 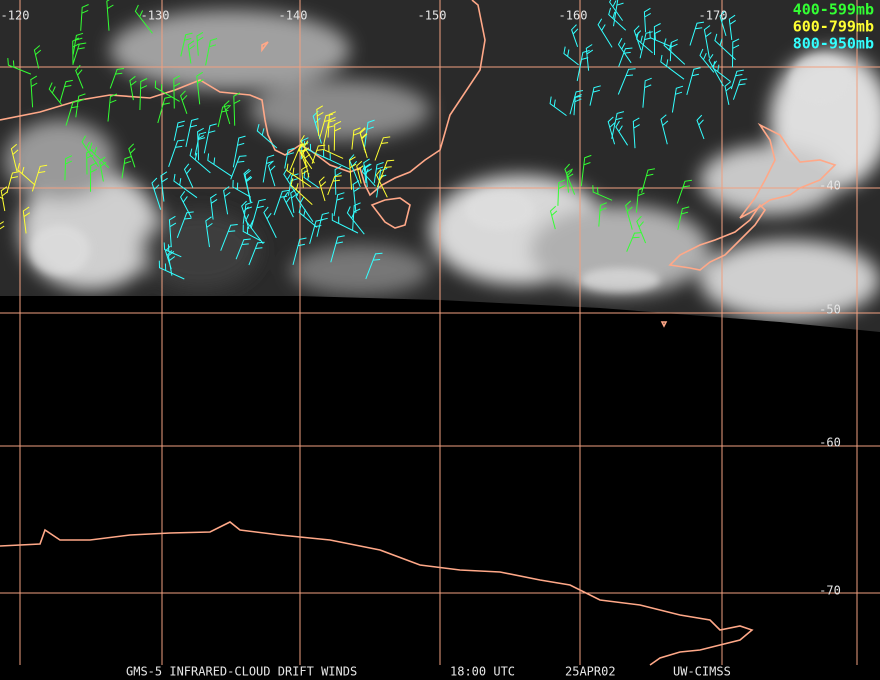 What do you see at coordinates (702, 672) in the screenshot?
I see `footer-source: UW-CIMSS` at bounding box center [702, 672].